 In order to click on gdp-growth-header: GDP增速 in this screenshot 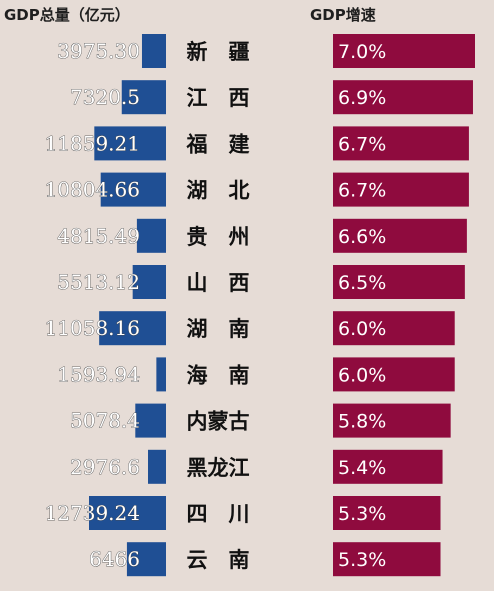, I will do `click(343, 15)`.